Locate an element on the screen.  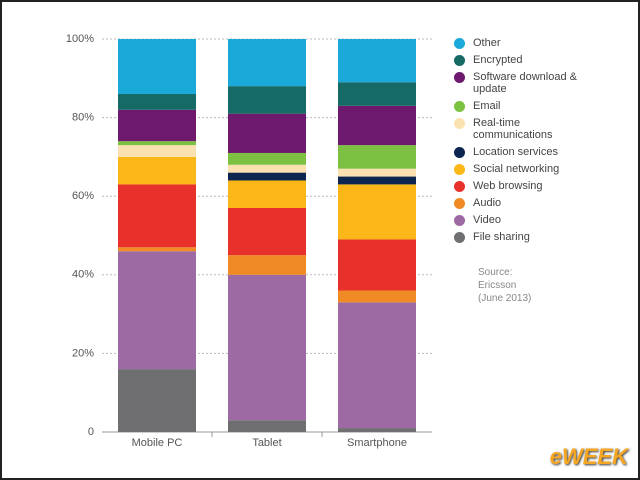
source-date: (June 2013) is located at coordinates (505, 298).